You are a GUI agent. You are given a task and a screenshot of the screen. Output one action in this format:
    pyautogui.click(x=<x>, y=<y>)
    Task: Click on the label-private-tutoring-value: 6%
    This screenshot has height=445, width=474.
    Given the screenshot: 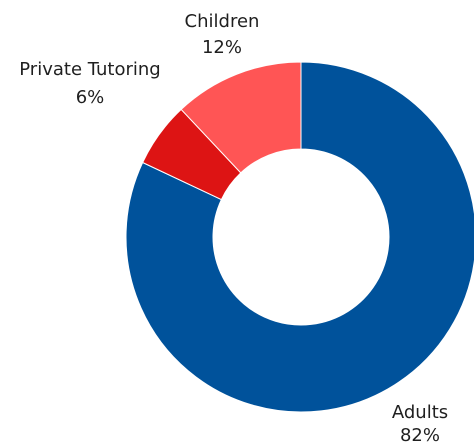 What is the action you would take?
    pyautogui.click(x=90, y=97)
    